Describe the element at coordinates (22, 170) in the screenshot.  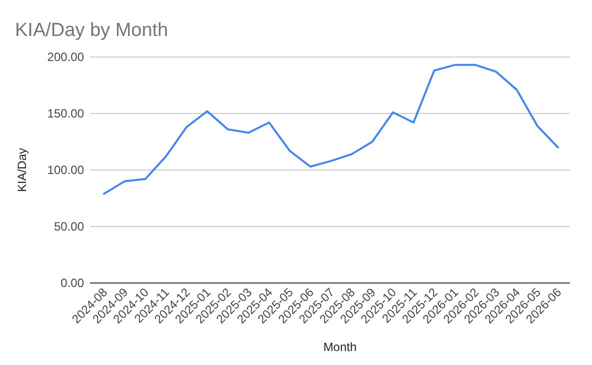
I see `y-axis-title: KIA/Day` at that location.